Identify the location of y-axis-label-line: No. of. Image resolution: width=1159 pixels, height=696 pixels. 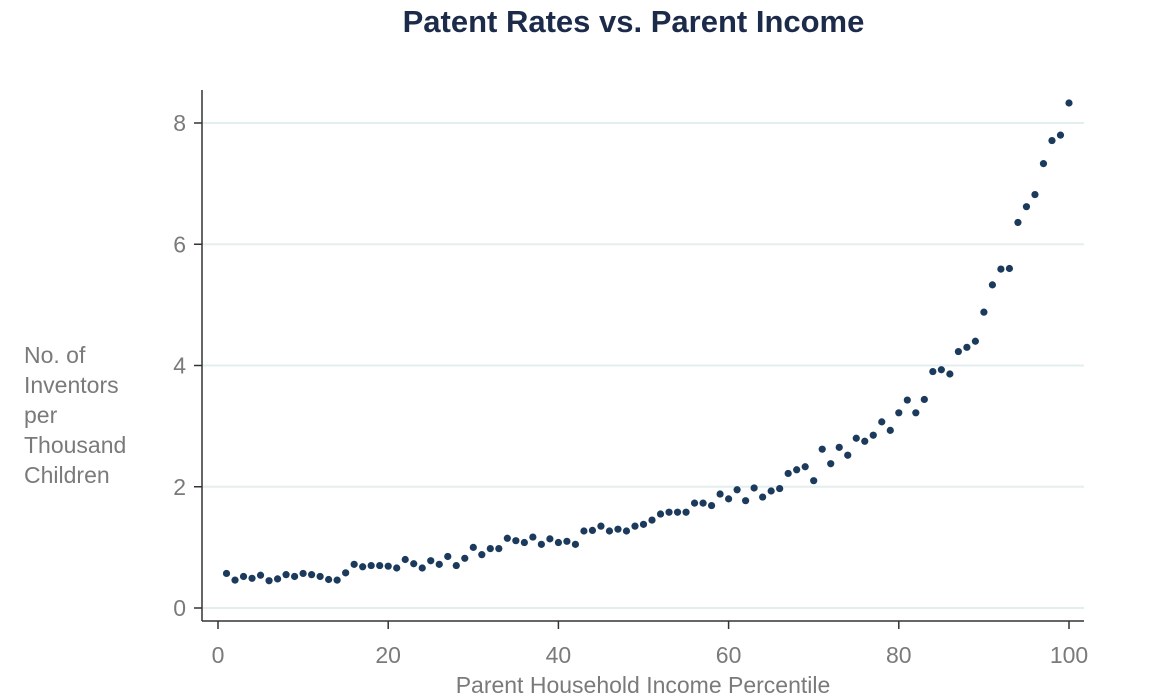
(55, 355).